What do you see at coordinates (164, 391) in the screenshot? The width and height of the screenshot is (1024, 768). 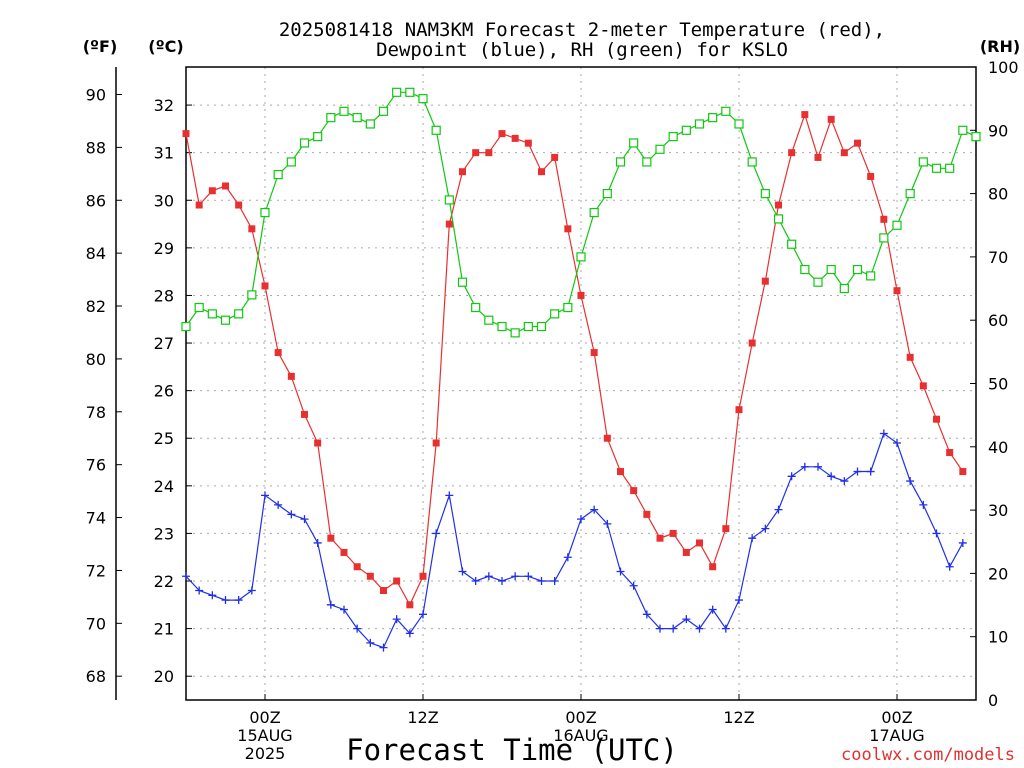 I see `celsius-tick-label: 26` at bounding box center [164, 391].